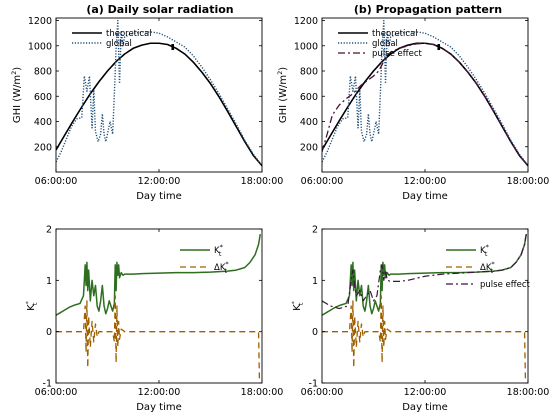 The height and width of the screenshot is (419, 550). Describe the element at coordinates (159, 9) in the screenshot. I see `chart-title: (a) Daily solar radiation` at that location.